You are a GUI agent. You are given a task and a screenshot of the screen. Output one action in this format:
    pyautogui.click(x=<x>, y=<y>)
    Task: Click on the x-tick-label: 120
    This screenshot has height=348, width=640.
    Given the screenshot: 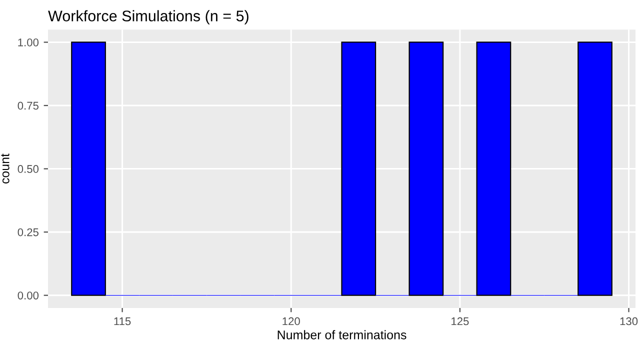 What is the action you would take?
    pyautogui.click(x=291, y=321)
    